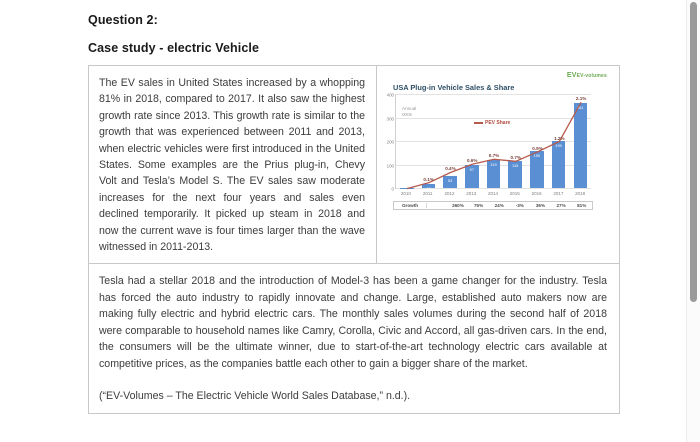 This screenshot has height=442, width=700. I want to click on chart-bars: 18 53 97 119 115 159 199 361, so click(493, 142).